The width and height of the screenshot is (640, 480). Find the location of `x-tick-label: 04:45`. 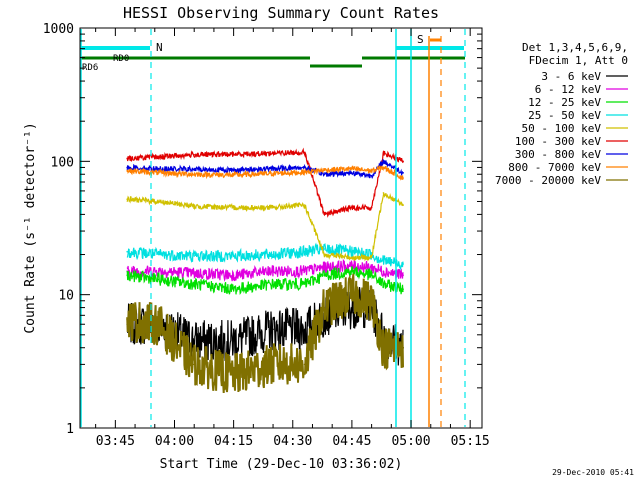

x-tick-label: 04:45 is located at coordinates (351, 441).